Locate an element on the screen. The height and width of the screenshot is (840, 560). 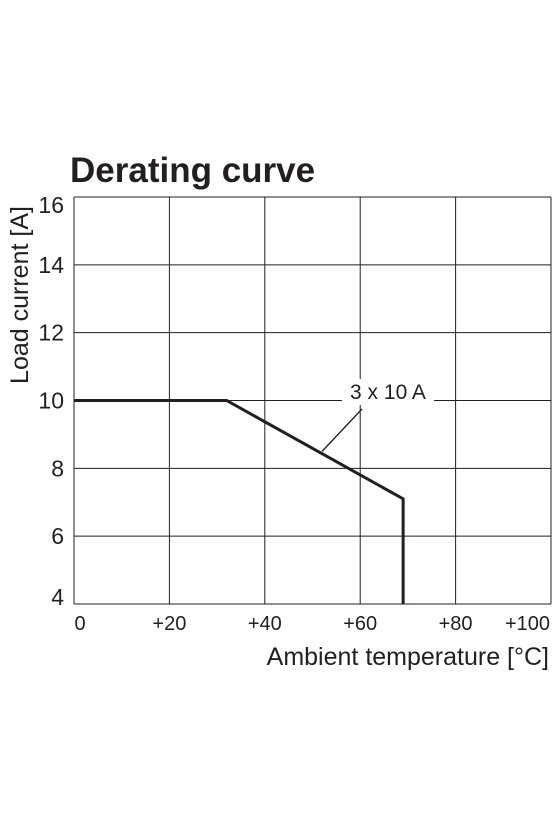
x-axis-label: Ambient temperature [°C] is located at coordinates (408, 657).